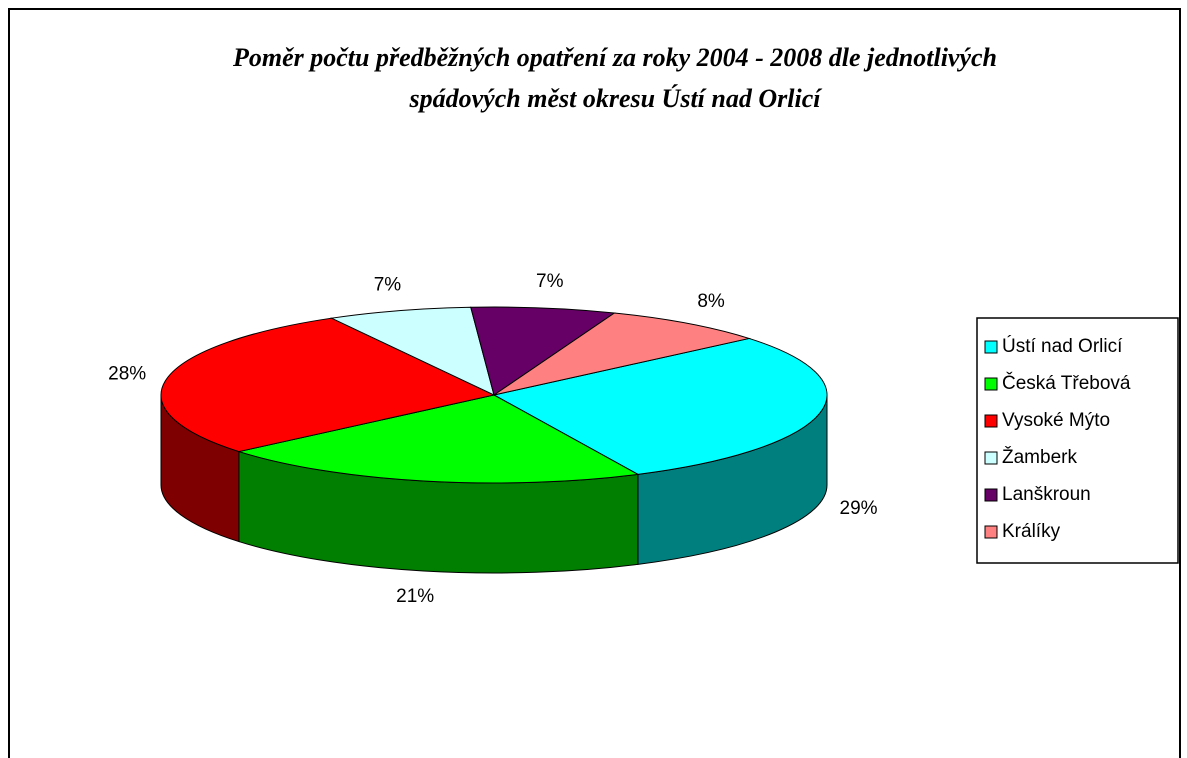  What do you see at coordinates (1031, 531) in the screenshot?
I see `legend-label: Králíky` at bounding box center [1031, 531].